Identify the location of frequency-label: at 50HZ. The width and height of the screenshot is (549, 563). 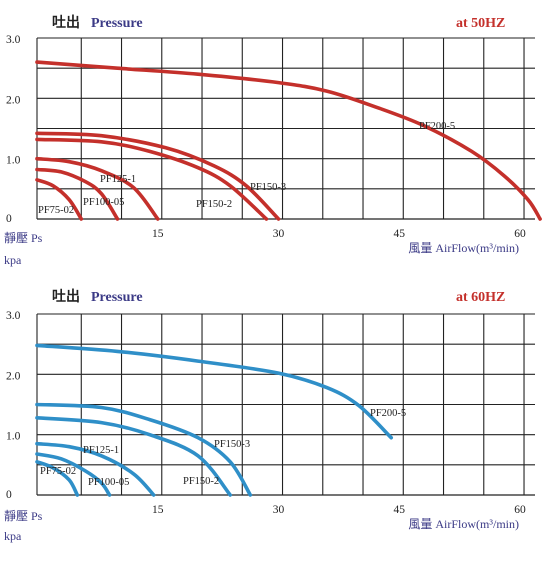
(480, 23).